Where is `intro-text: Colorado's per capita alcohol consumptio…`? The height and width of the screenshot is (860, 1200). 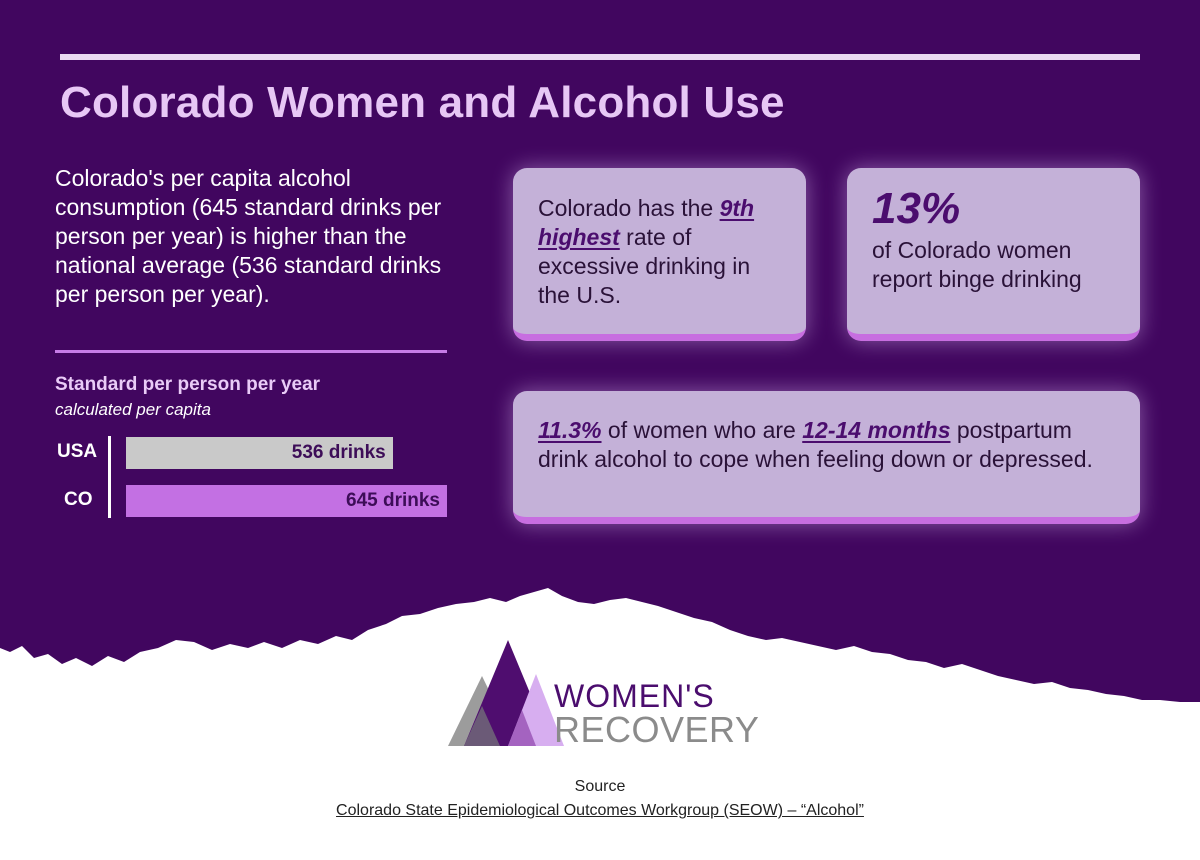
intro-text: Colorado's per capita alcohol consumptio… is located at coordinates (248, 236).